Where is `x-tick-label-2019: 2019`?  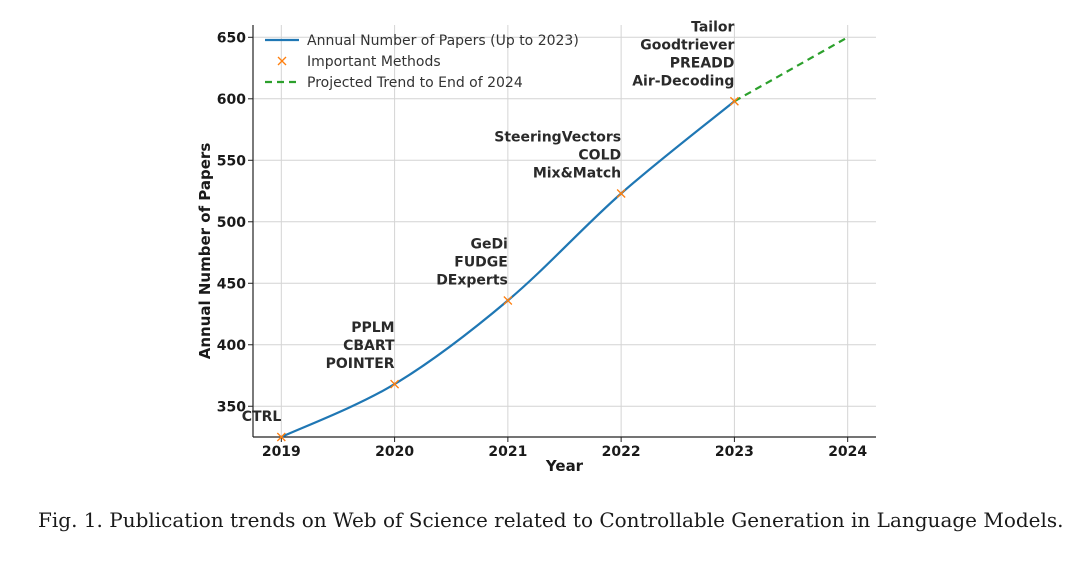 x-tick-label-2019: 2019 is located at coordinates (281, 452).